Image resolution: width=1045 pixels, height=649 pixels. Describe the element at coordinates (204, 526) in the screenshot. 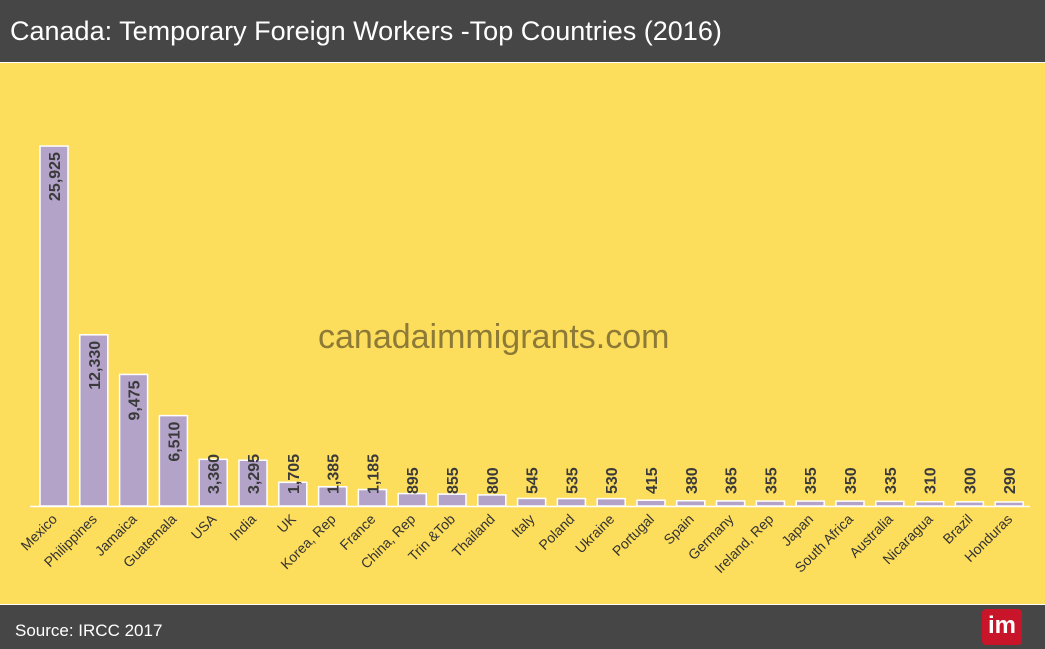

I see `x-tick-label: USA` at that location.